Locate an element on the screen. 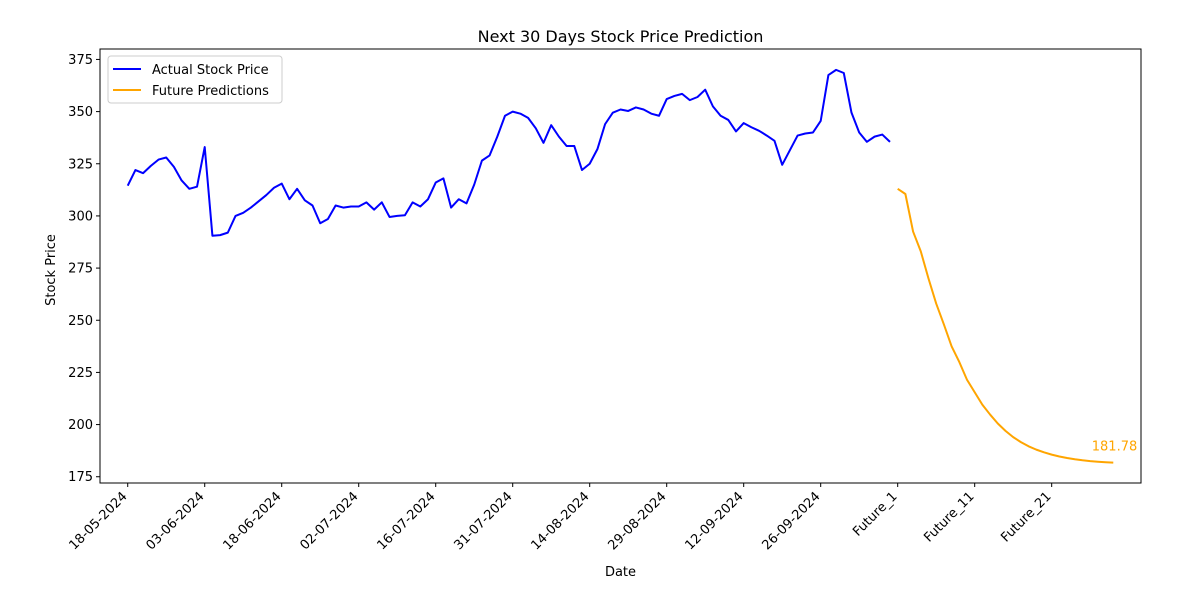  y-tick-label: 375 is located at coordinates (80, 60).